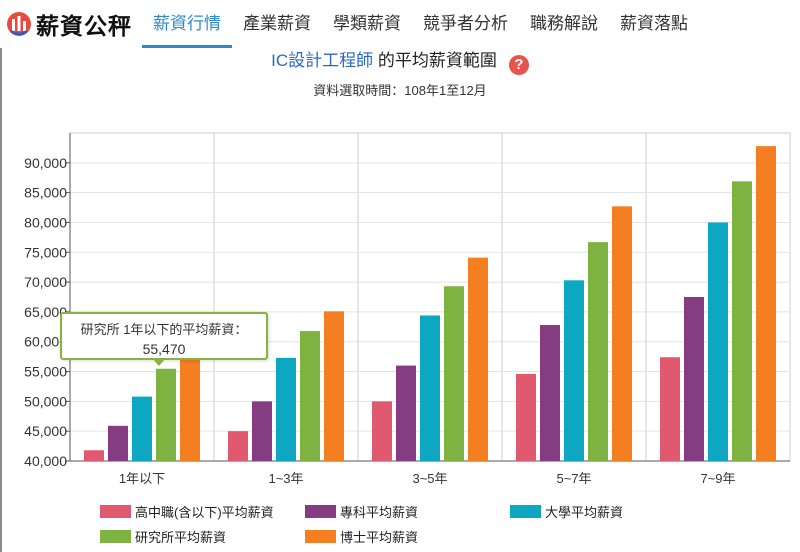 The width and height of the screenshot is (800, 552). What do you see at coordinates (45, 431) in the screenshot?
I see `y-tick-label: 45,000` at bounding box center [45, 431].